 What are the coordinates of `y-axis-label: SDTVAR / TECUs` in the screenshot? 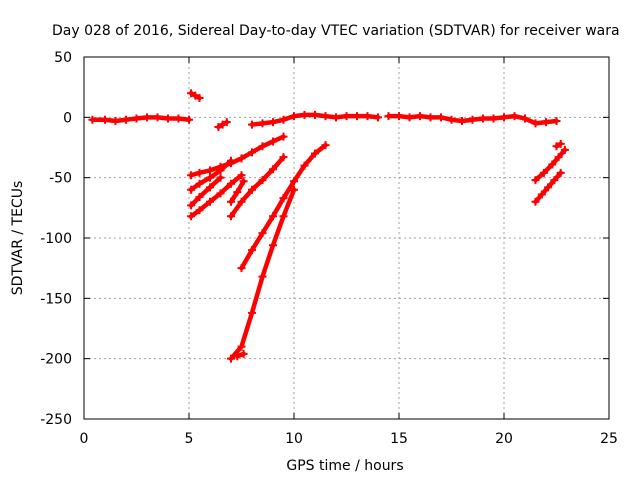 It's located at (18, 238).